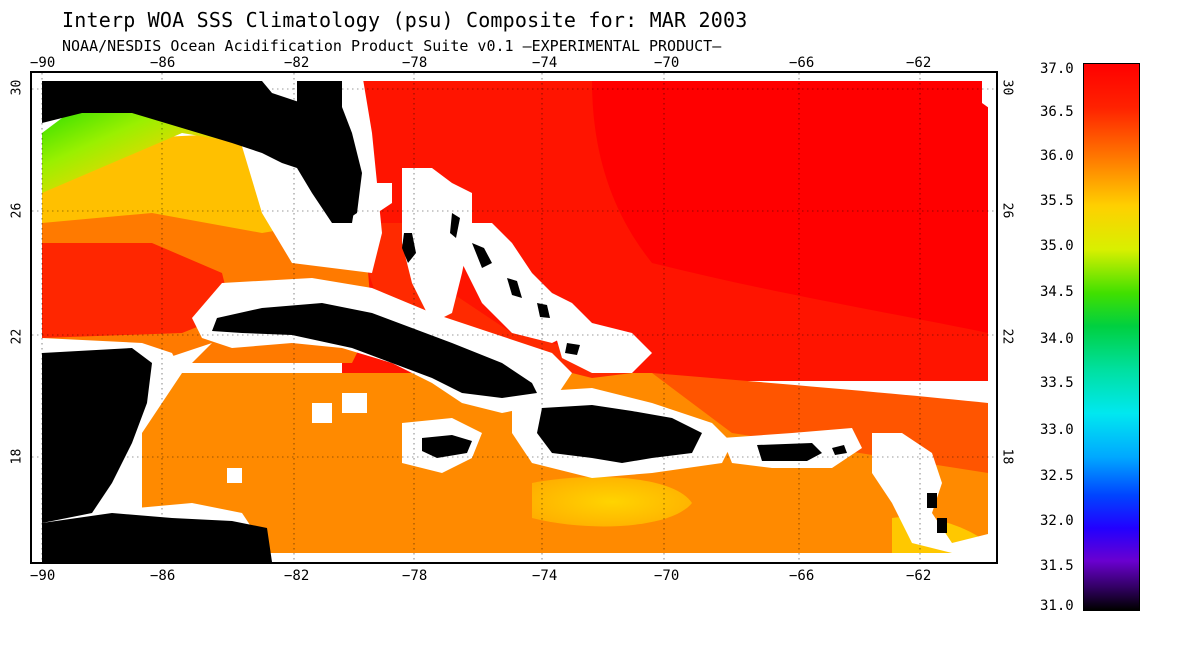 This screenshot has width=1200, height=645. I want to click on caribbean-yellow, so click(612, 502).